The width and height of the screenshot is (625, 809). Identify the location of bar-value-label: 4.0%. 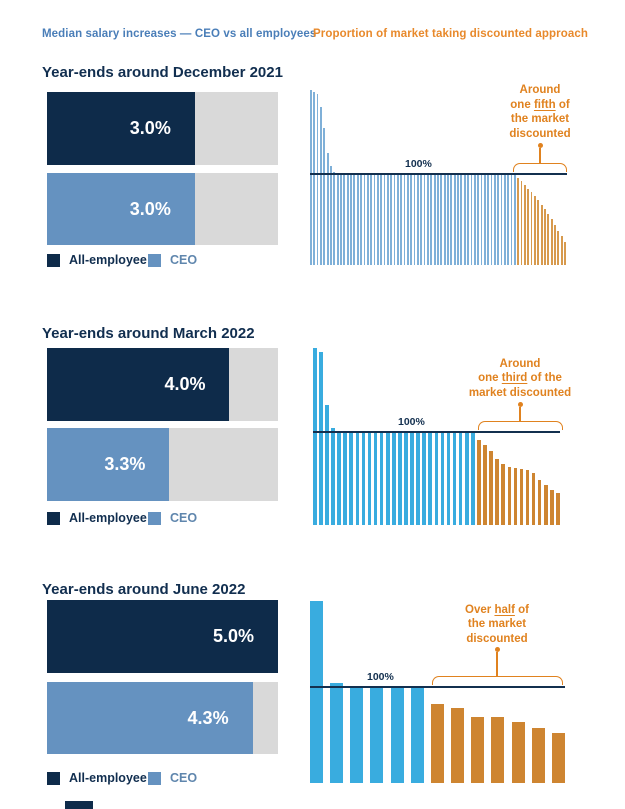
(185, 384).